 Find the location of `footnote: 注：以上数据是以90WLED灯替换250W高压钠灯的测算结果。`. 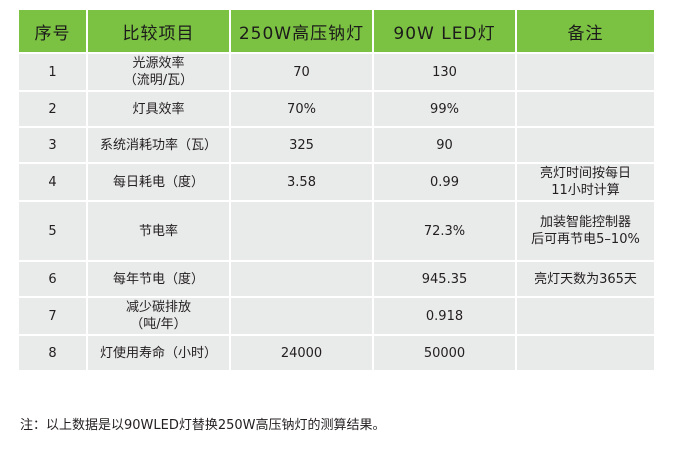

footnote: 注：以上数据是以90WLED灯替换250W高压钠灯的测算结果。 is located at coordinates (203, 425).